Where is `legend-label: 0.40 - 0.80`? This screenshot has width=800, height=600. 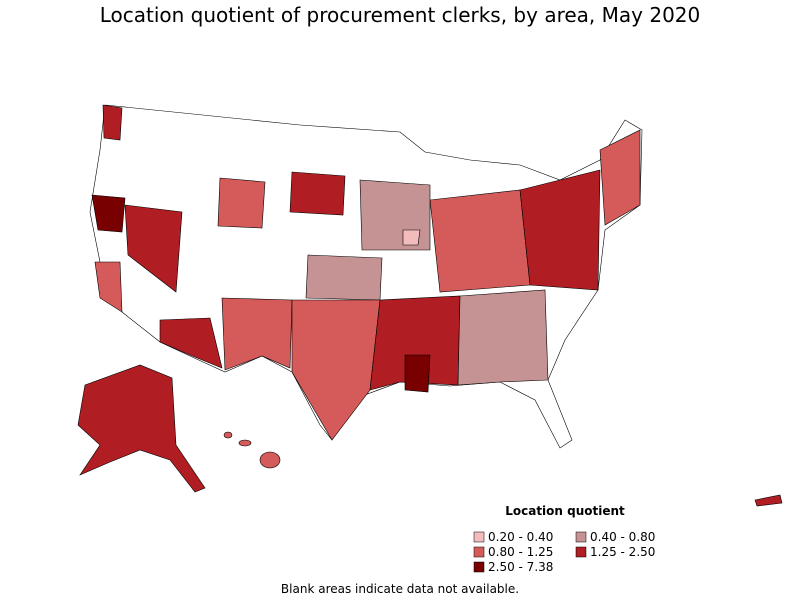
legend-label: 0.40 - 0.80 is located at coordinates (622, 537).